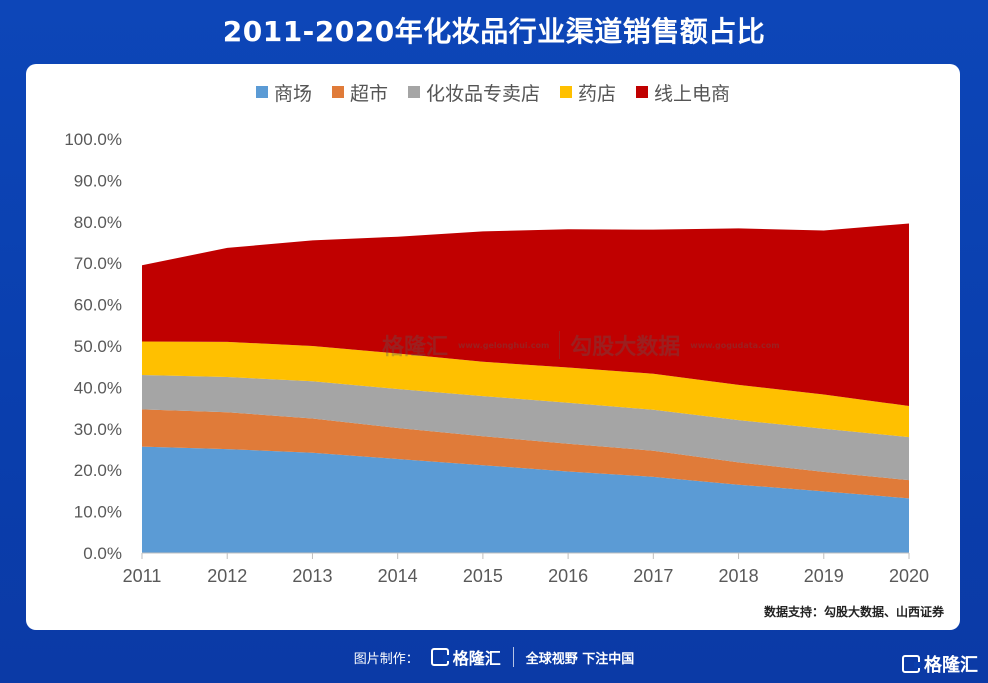 The width and height of the screenshot is (988, 683). I want to click on legend-item-online: 线上电商, so click(683, 92).